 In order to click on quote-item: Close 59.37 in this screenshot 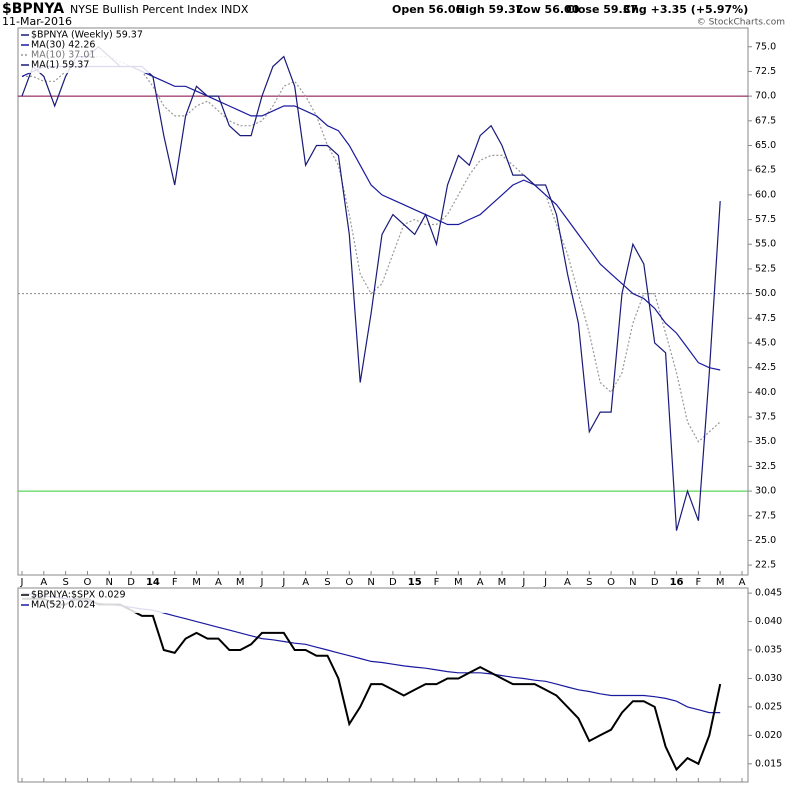, I will do `click(602, 9)`.